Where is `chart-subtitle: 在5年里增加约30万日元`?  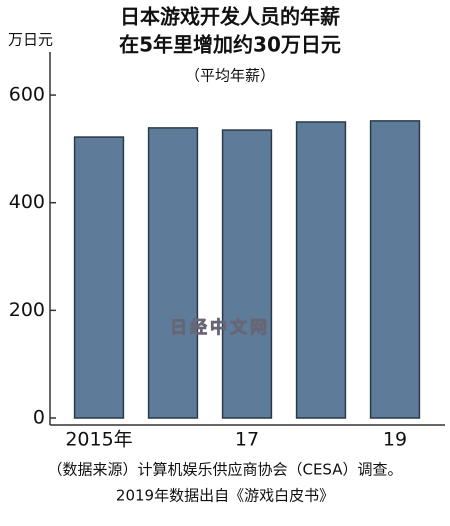
chart-subtitle: 在5年里增加约30万日元 is located at coordinates (230, 45).